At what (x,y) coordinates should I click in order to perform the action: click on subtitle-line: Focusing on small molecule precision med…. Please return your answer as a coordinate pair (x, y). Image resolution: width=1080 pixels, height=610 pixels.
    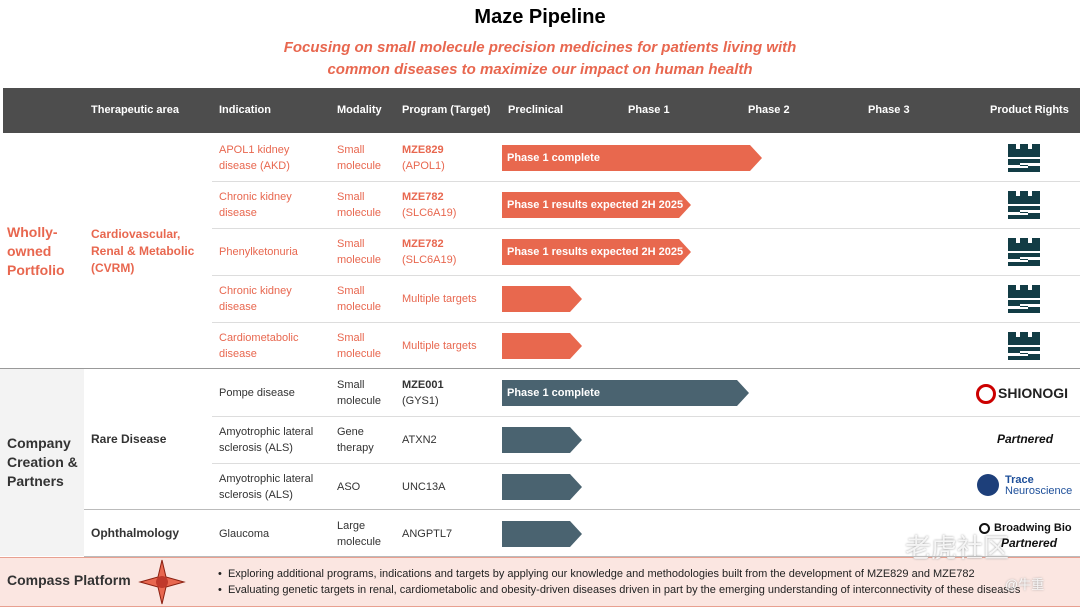
    Looking at the image, I should click on (540, 47).